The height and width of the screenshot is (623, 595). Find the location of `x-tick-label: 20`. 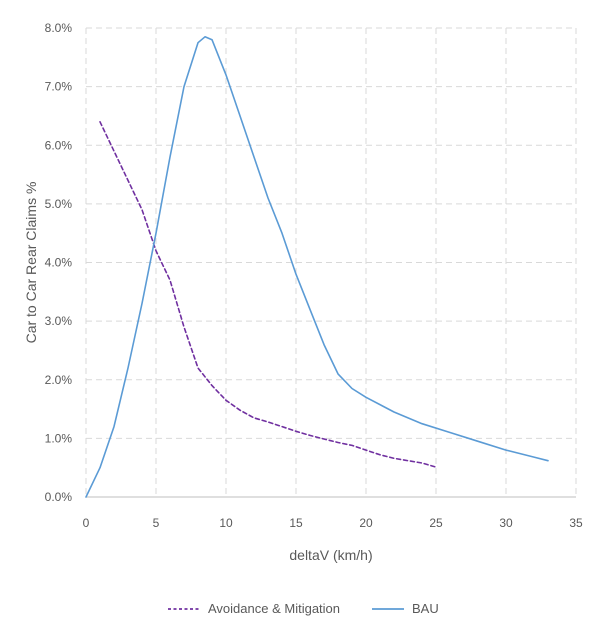

x-tick-label: 20 is located at coordinates (366, 523).